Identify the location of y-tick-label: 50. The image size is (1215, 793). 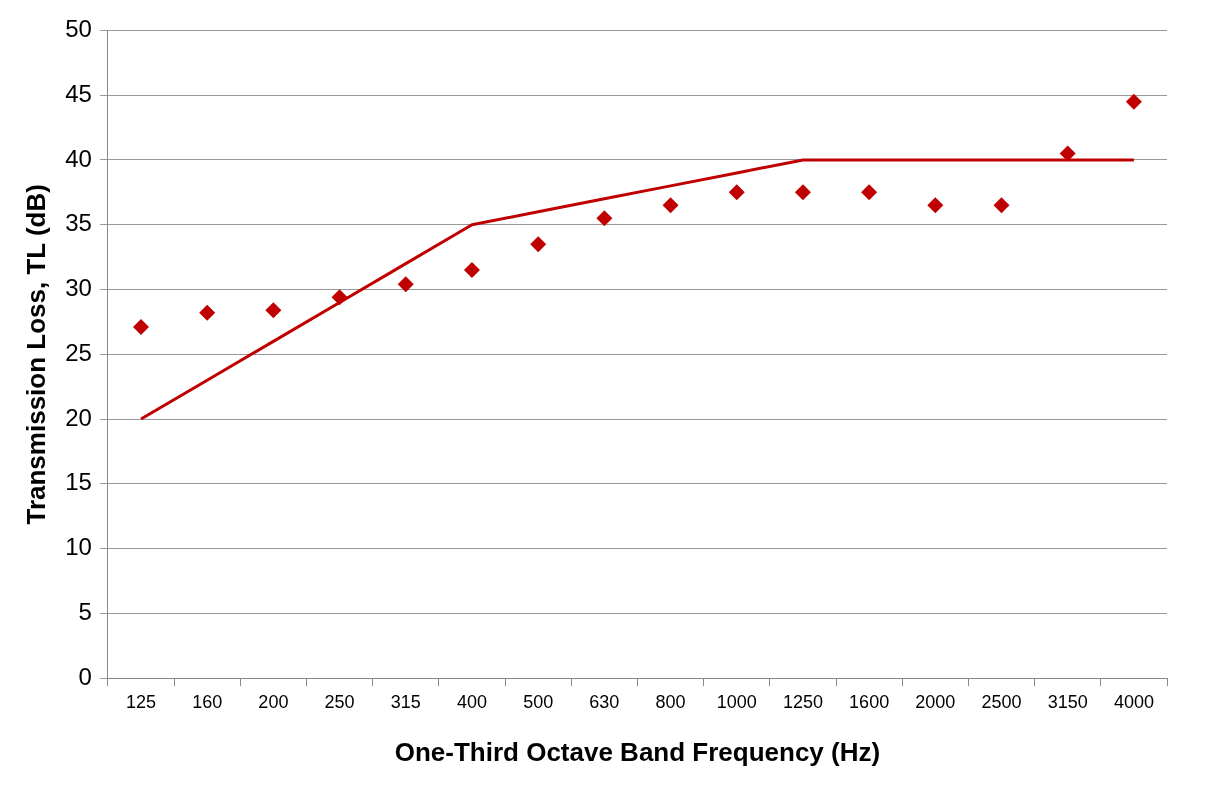
(78, 29).